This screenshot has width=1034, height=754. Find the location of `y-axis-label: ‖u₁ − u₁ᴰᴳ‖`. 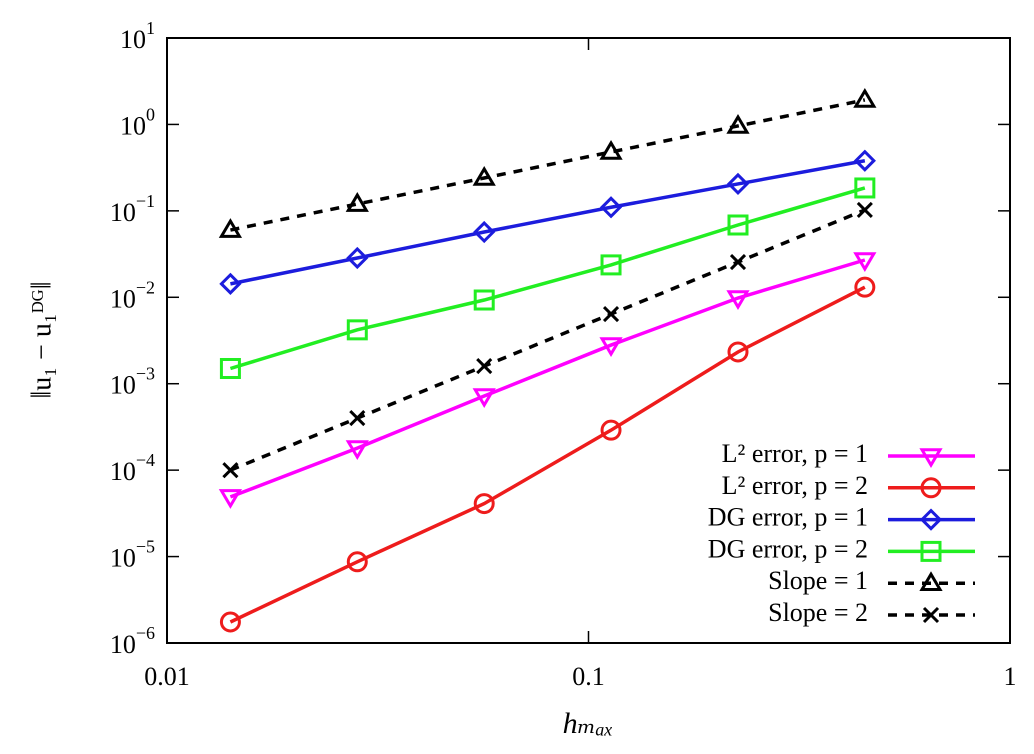

y-axis-label: ‖u₁ − u₁ᴰᴳ‖ is located at coordinates (41, 339).